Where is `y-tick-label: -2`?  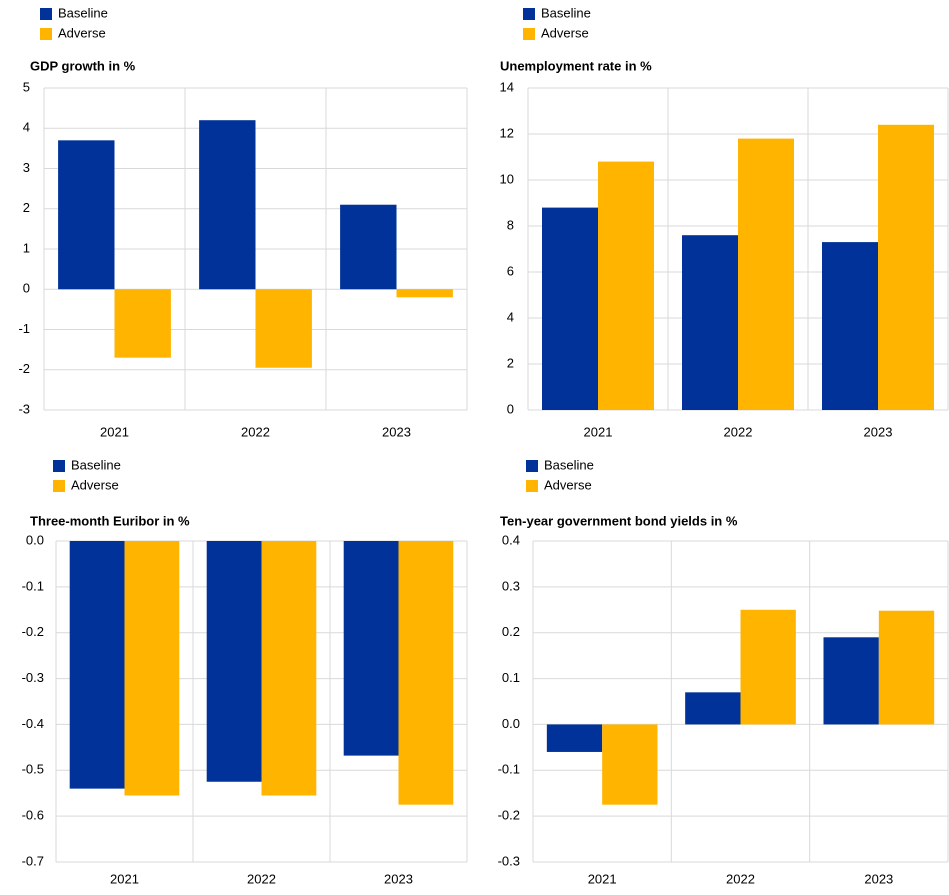 y-tick-label: -2 is located at coordinates (24, 368).